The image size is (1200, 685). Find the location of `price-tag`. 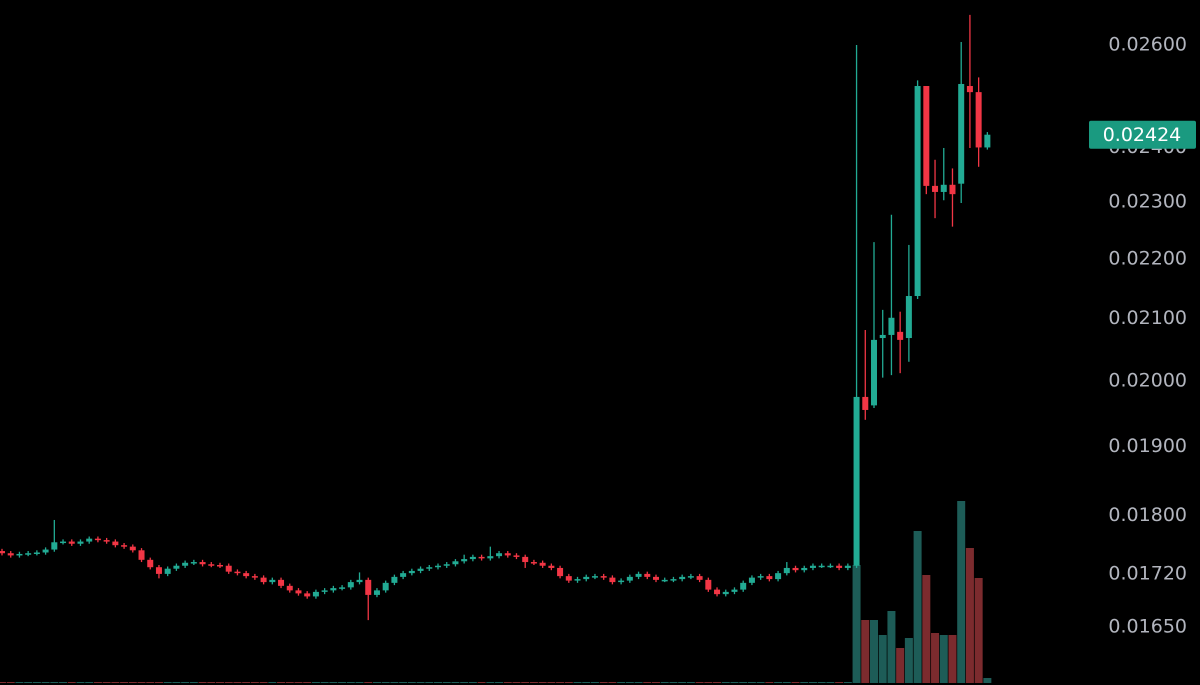

price-tag is located at coordinates (1142, 134).